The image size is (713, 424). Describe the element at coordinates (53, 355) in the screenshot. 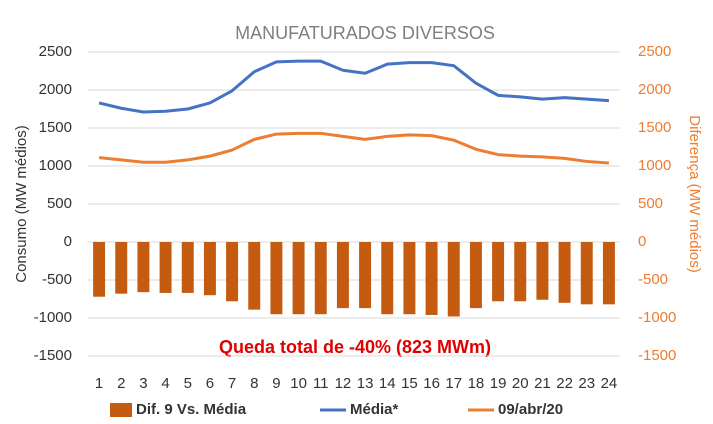

I see `y-tick-label: -1500` at that location.